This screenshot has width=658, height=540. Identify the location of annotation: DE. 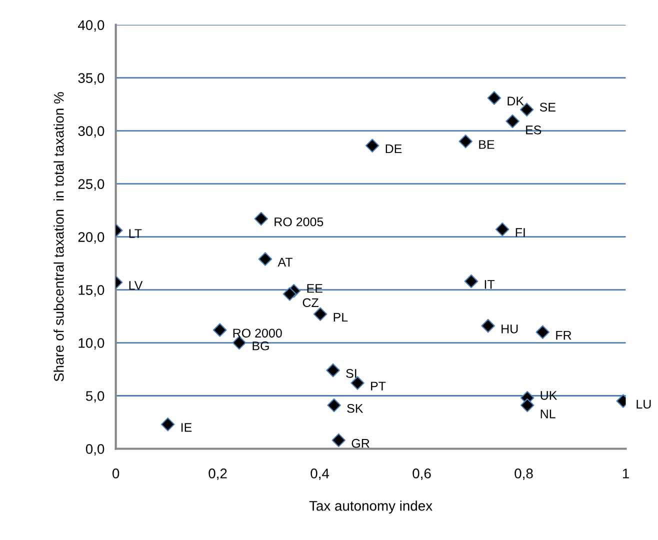
(394, 149).